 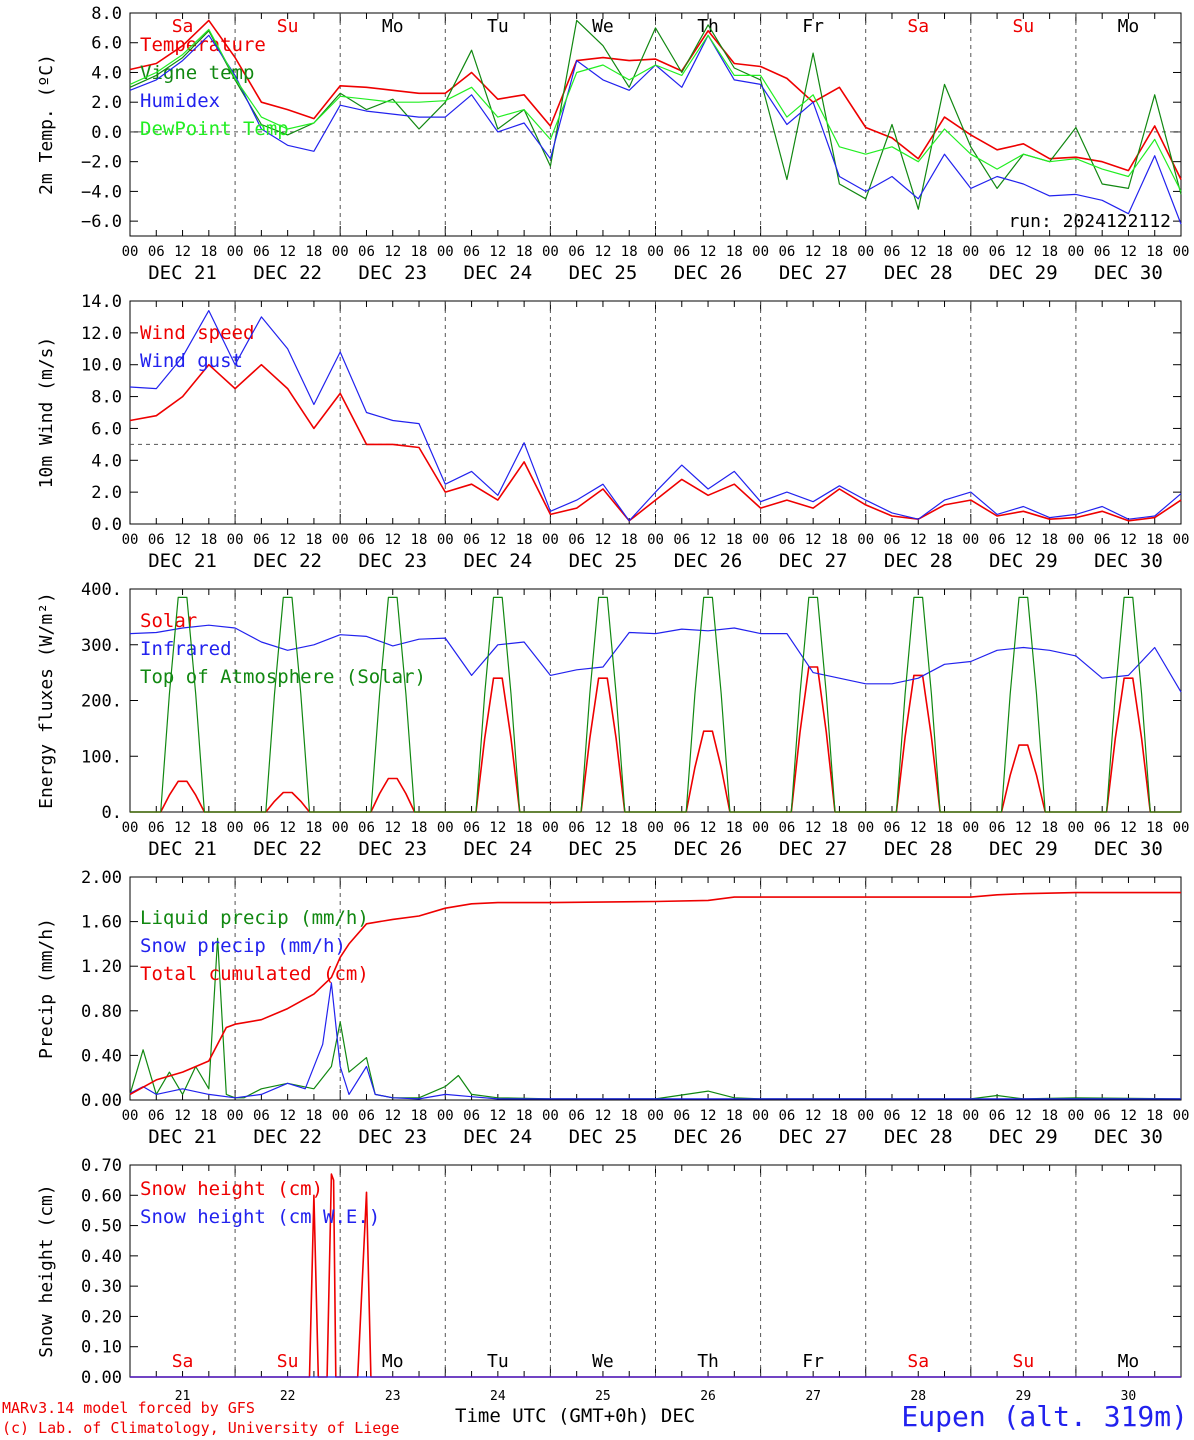 What do you see at coordinates (214, 129) in the screenshot?
I see `legend-entry: DewPoint Temp` at bounding box center [214, 129].